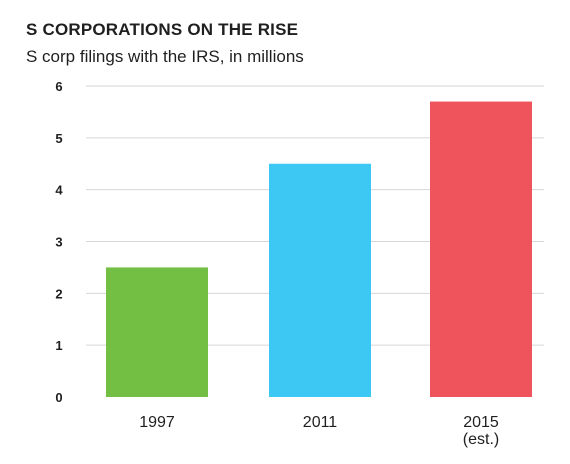 Image resolution: width=570 pixels, height=464 pixels. What do you see at coordinates (58, 86) in the screenshot?
I see `y-tick-label: 6` at bounding box center [58, 86].